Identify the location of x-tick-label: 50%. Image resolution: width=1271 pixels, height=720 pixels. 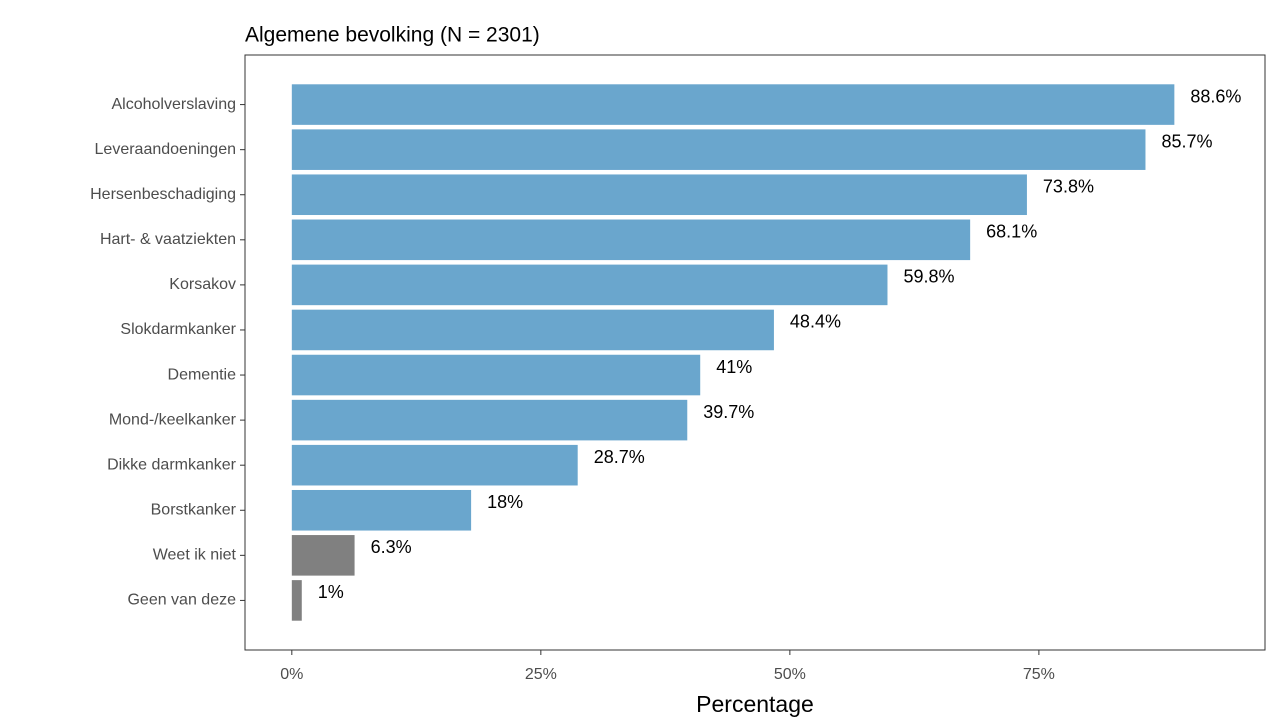
(790, 674).